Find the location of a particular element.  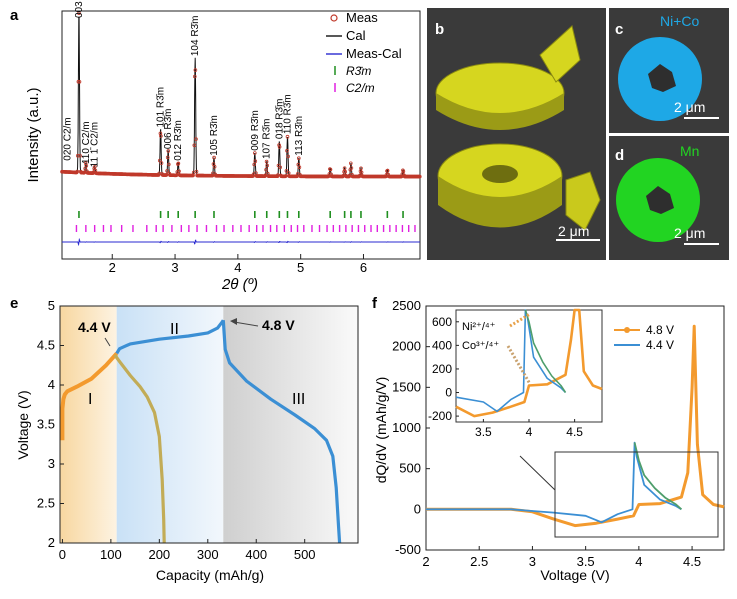

curve-4-4-V-fit is located at coordinates (658, 476).